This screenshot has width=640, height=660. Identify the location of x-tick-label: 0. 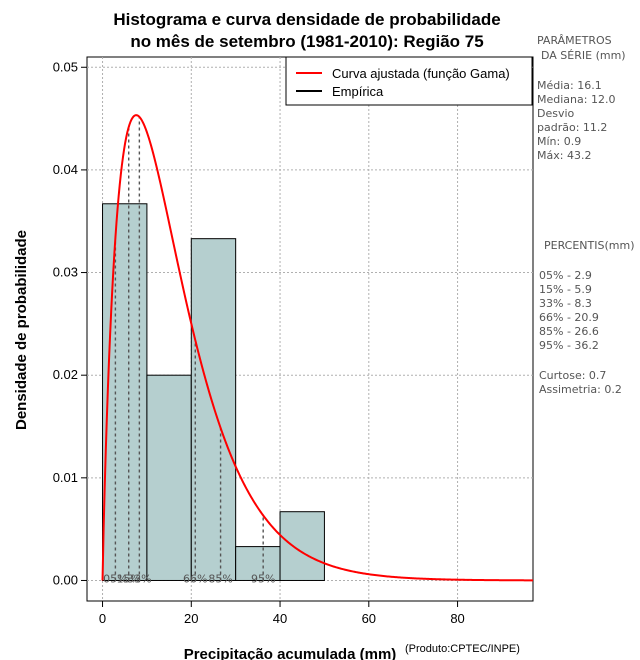
(102, 618).